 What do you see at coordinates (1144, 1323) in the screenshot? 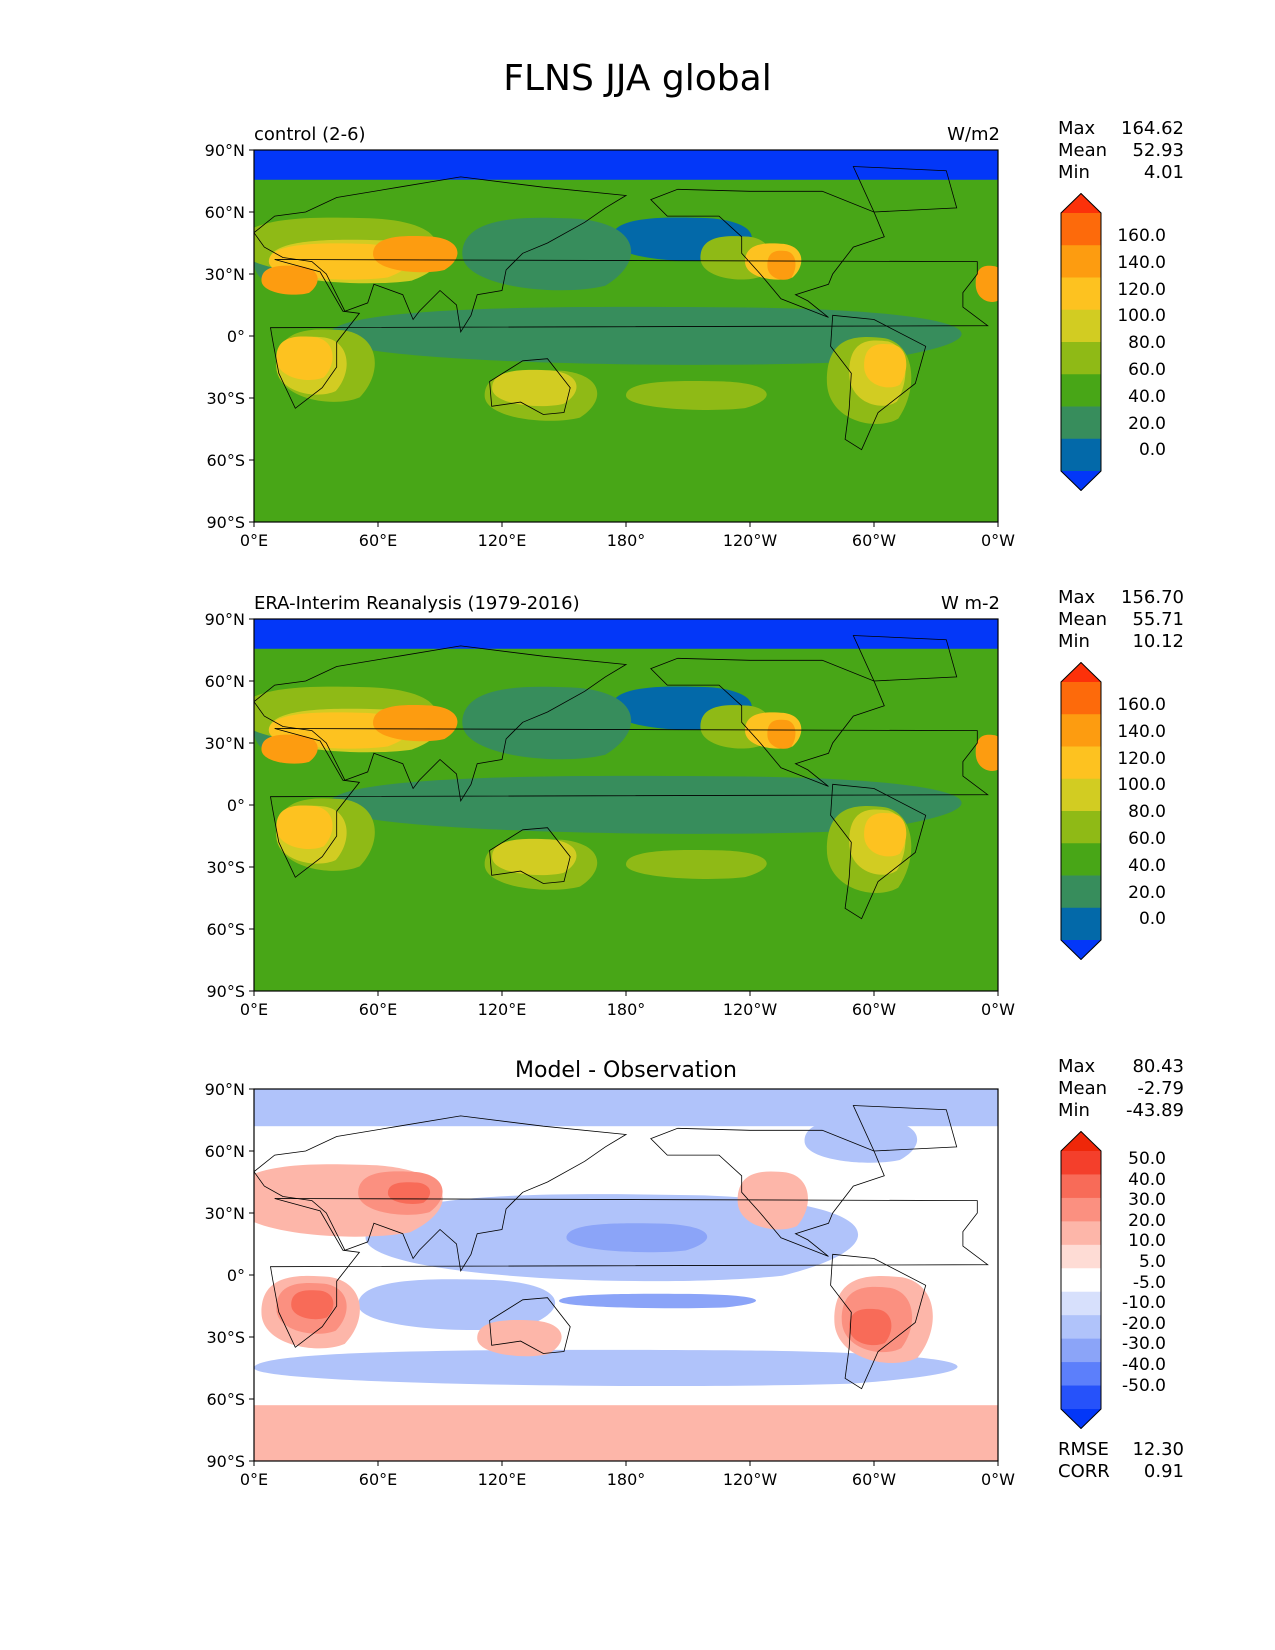
I see `colorbar-tick-label: -20.0` at bounding box center [1144, 1323].